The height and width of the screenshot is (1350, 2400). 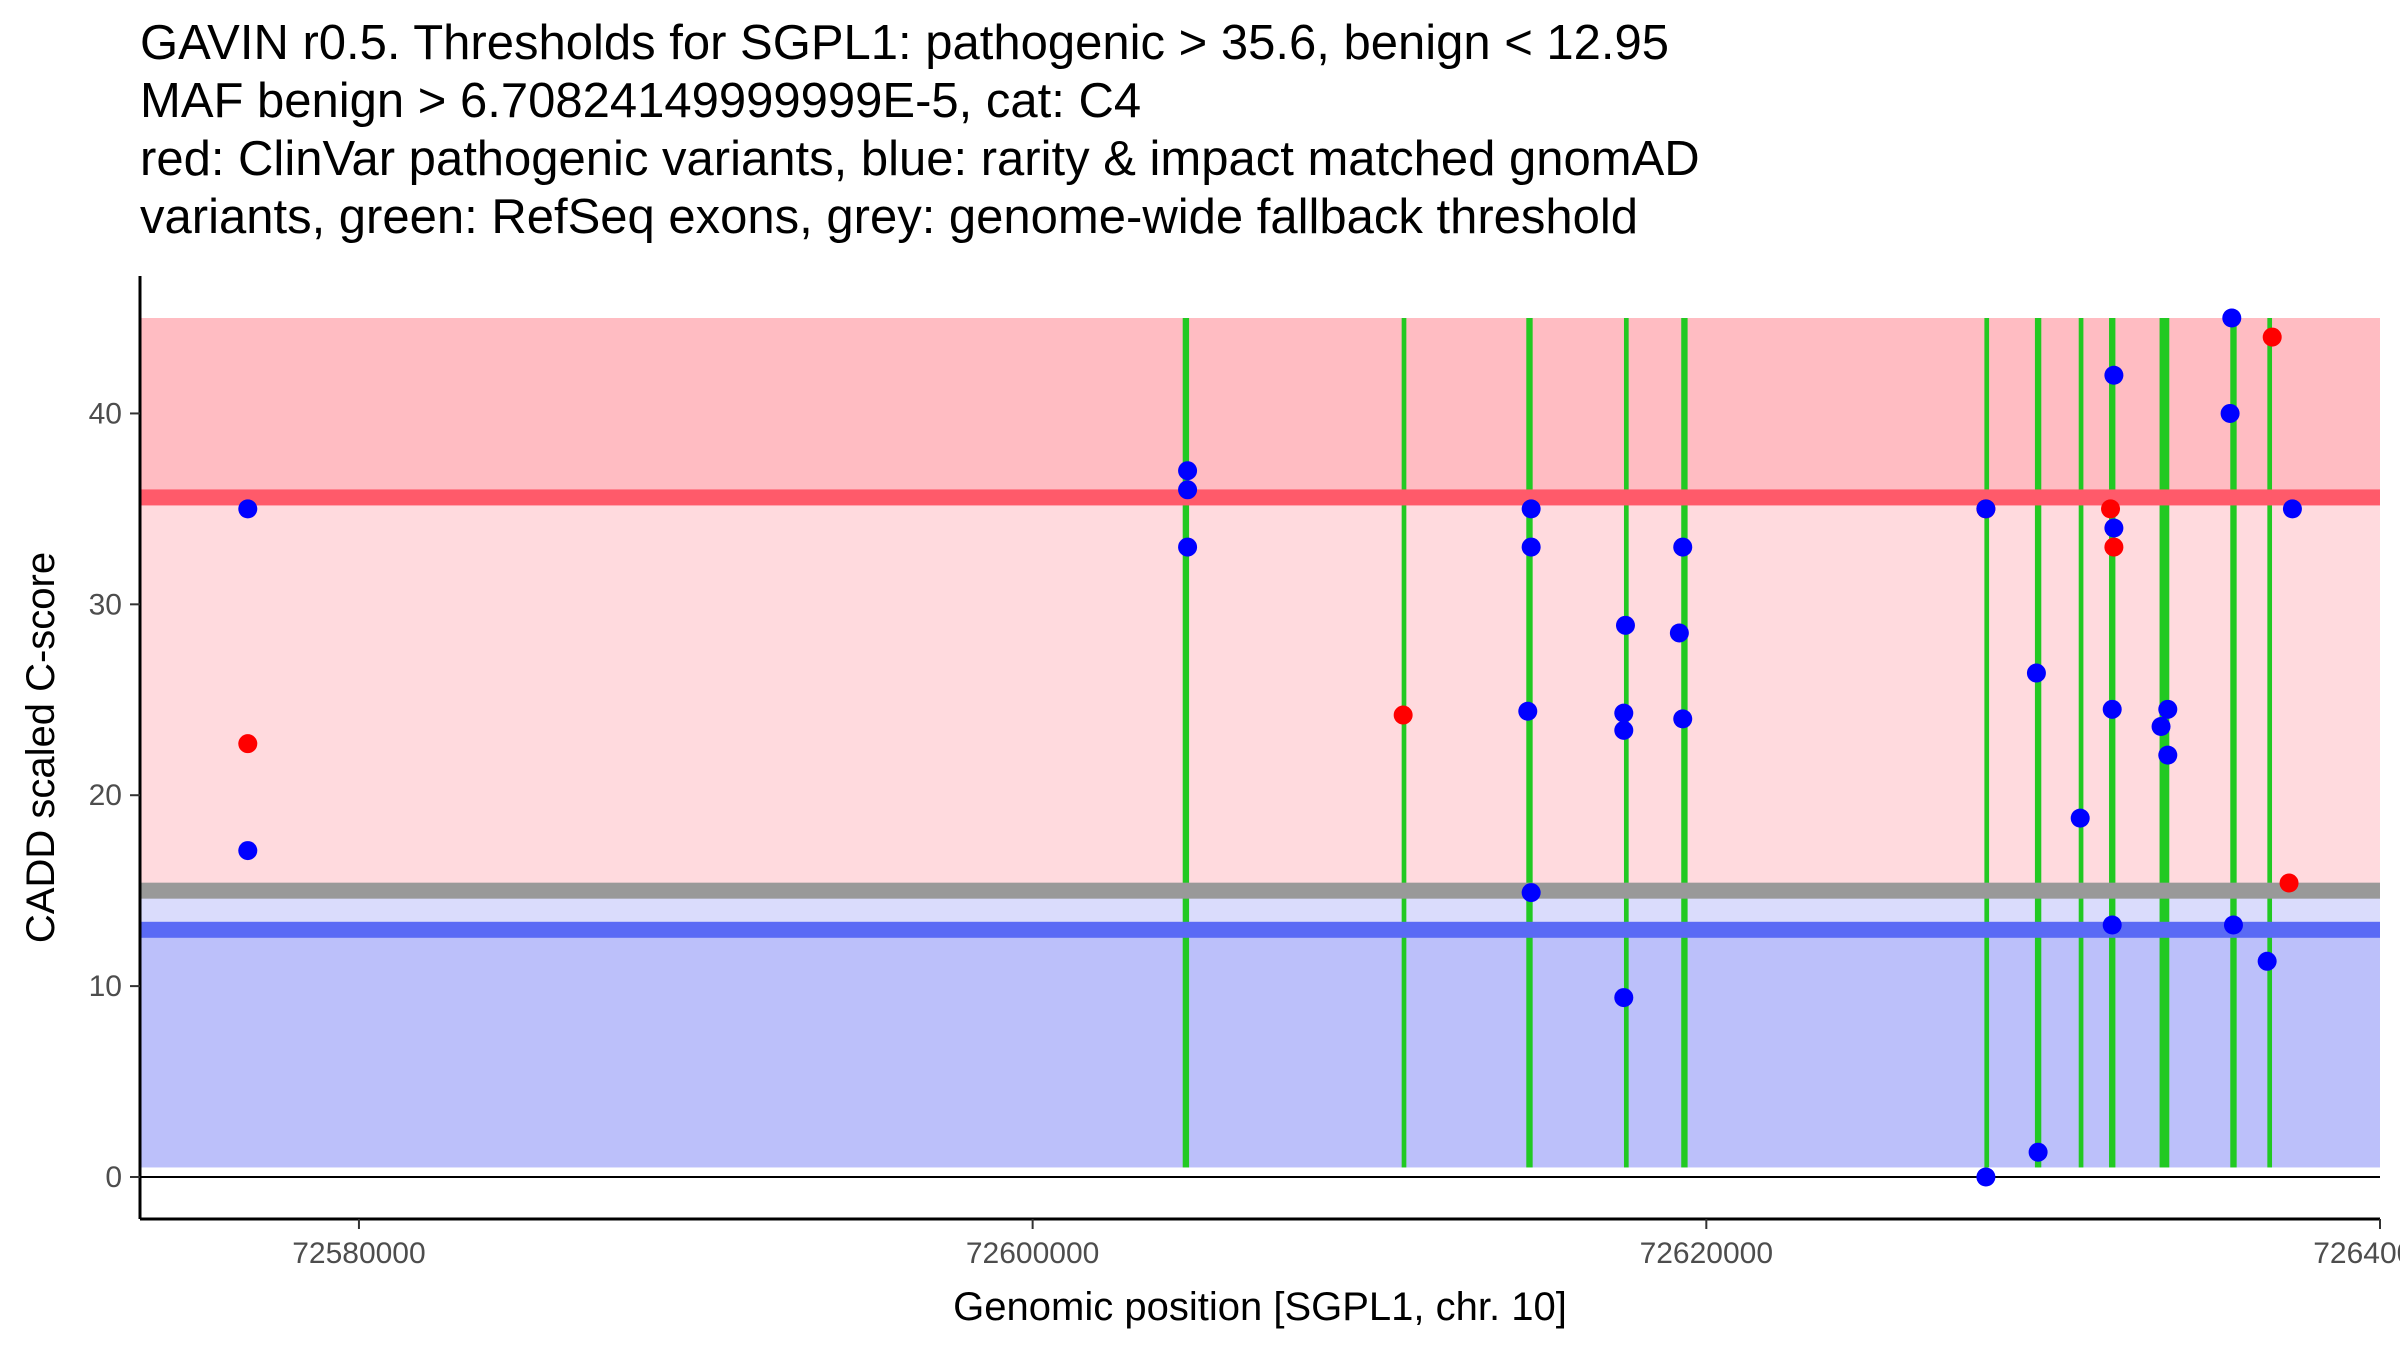 What do you see at coordinates (1260, 497) in the screenshot?
I see `pathogenic-threshold-line` at bounding box center [1260, 497].